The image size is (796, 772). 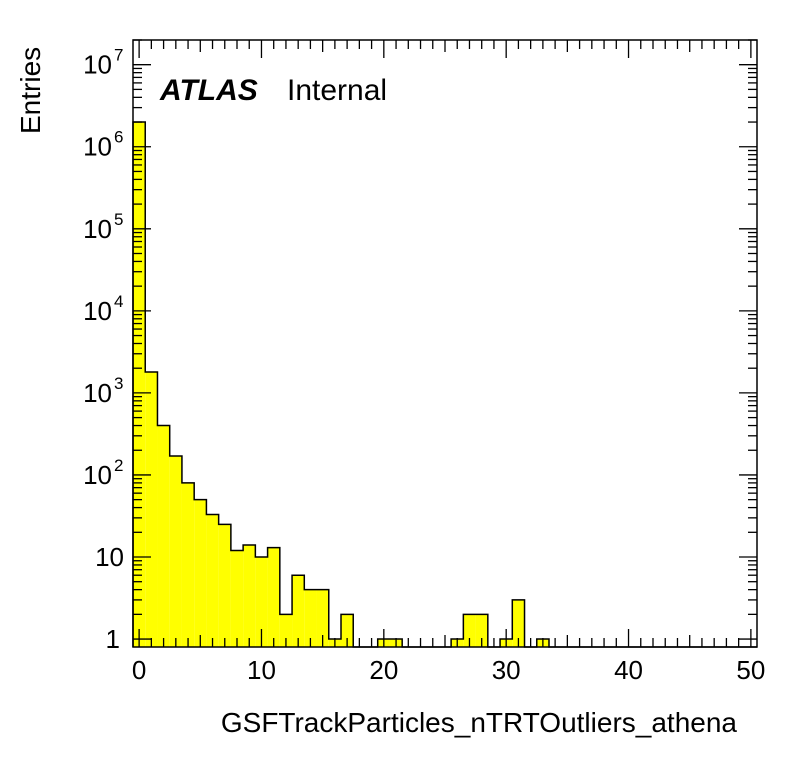 What do you see at coordinates (139, 670) in the screenshot?
I see `x-tick-label: 0` at bounding box center [139, 670].